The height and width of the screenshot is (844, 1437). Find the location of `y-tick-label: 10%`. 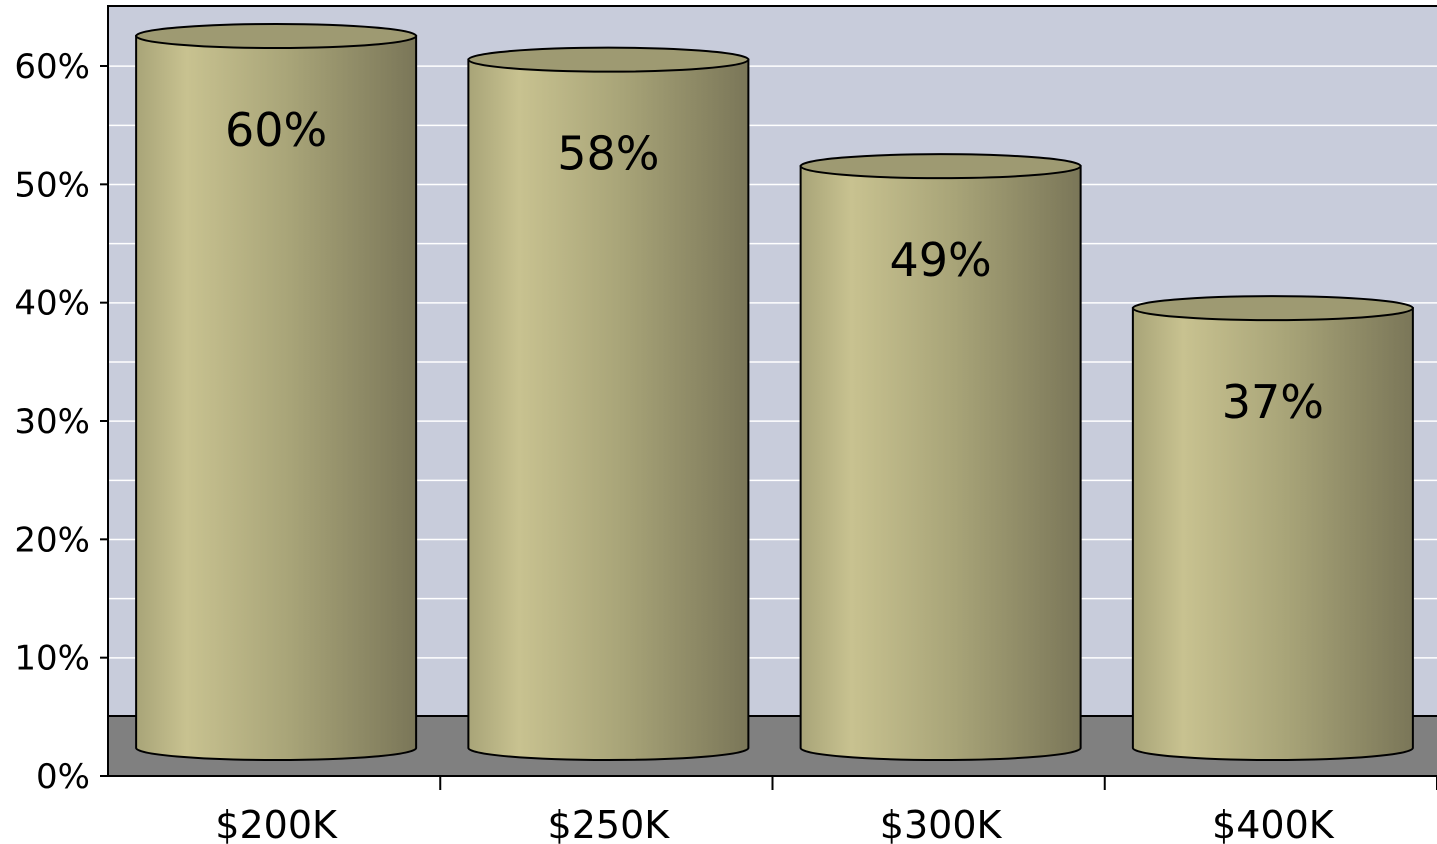

y-tick-label: 10% is located at coordinates (52, 659).